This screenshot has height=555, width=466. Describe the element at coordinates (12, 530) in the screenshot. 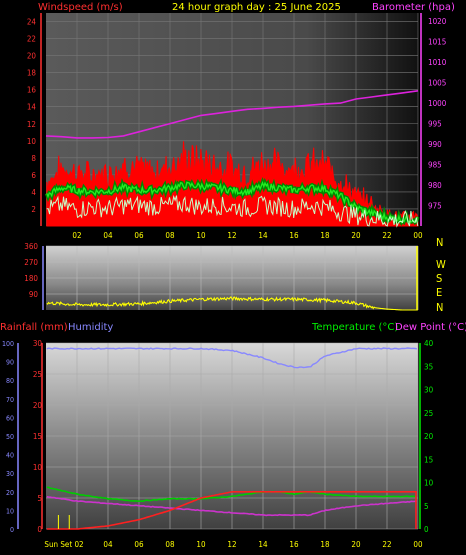

I see `humidity-tick-label: 0` at that location.